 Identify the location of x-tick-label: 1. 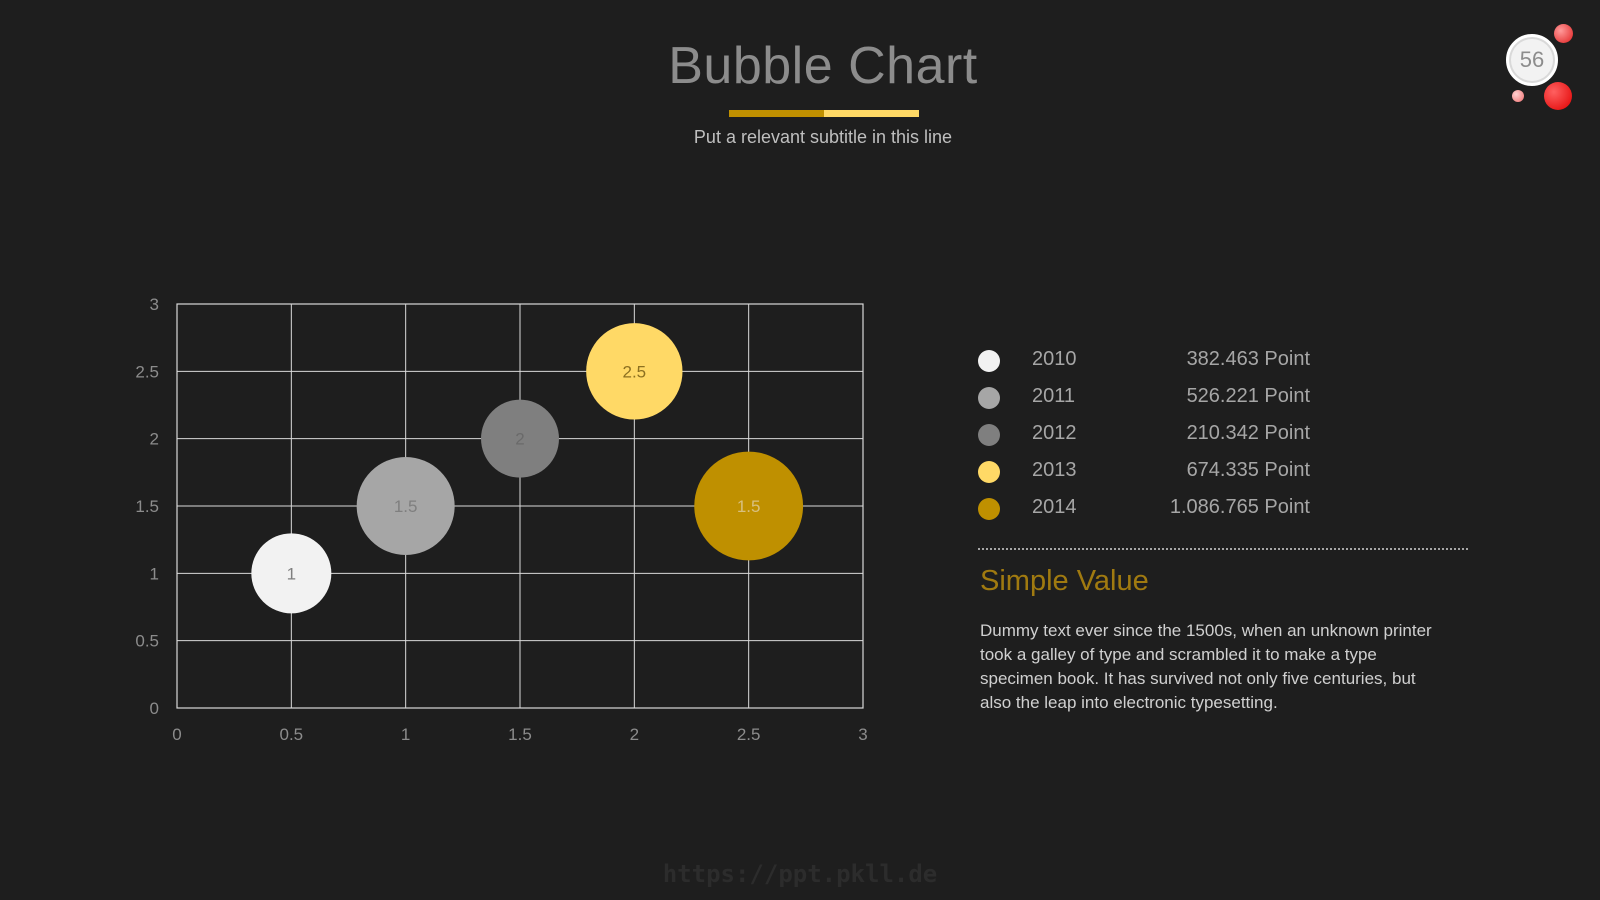
(405, 734).